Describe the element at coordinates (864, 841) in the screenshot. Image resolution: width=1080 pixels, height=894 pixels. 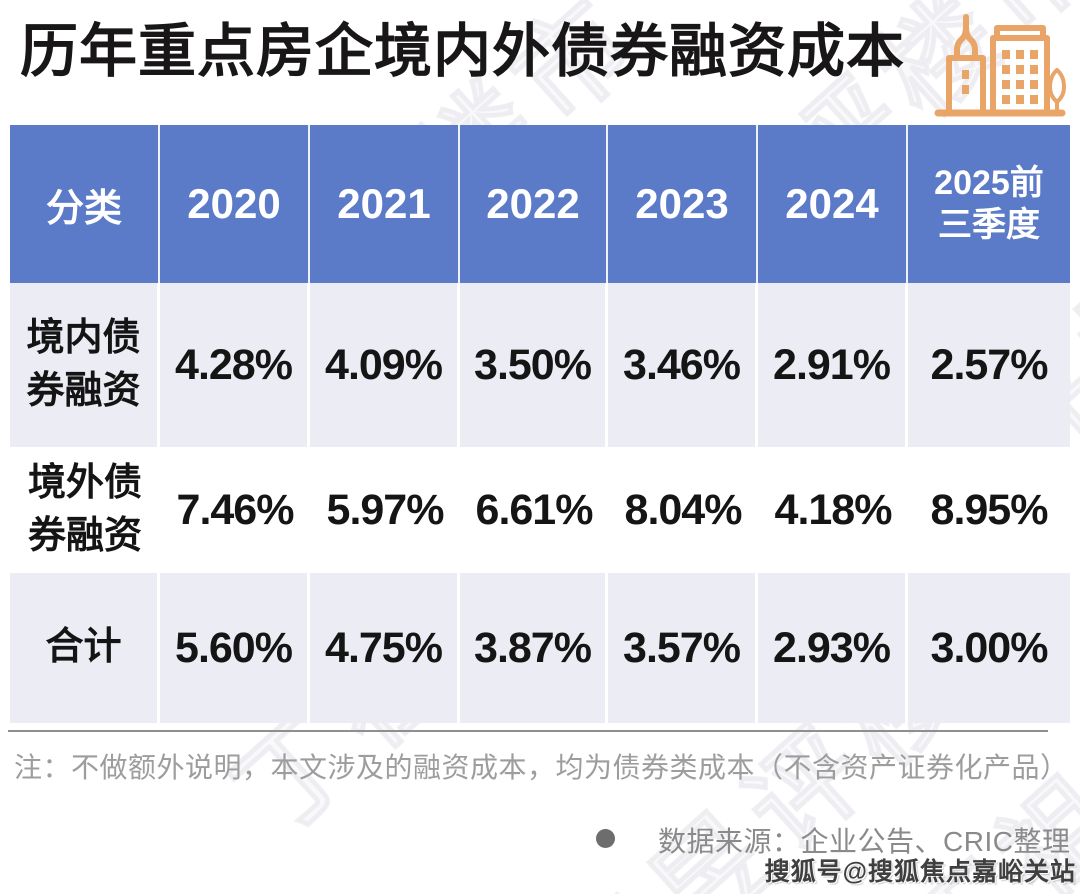
I see `data-source: 数据来源：企业公告、CRIC整理` at that location.